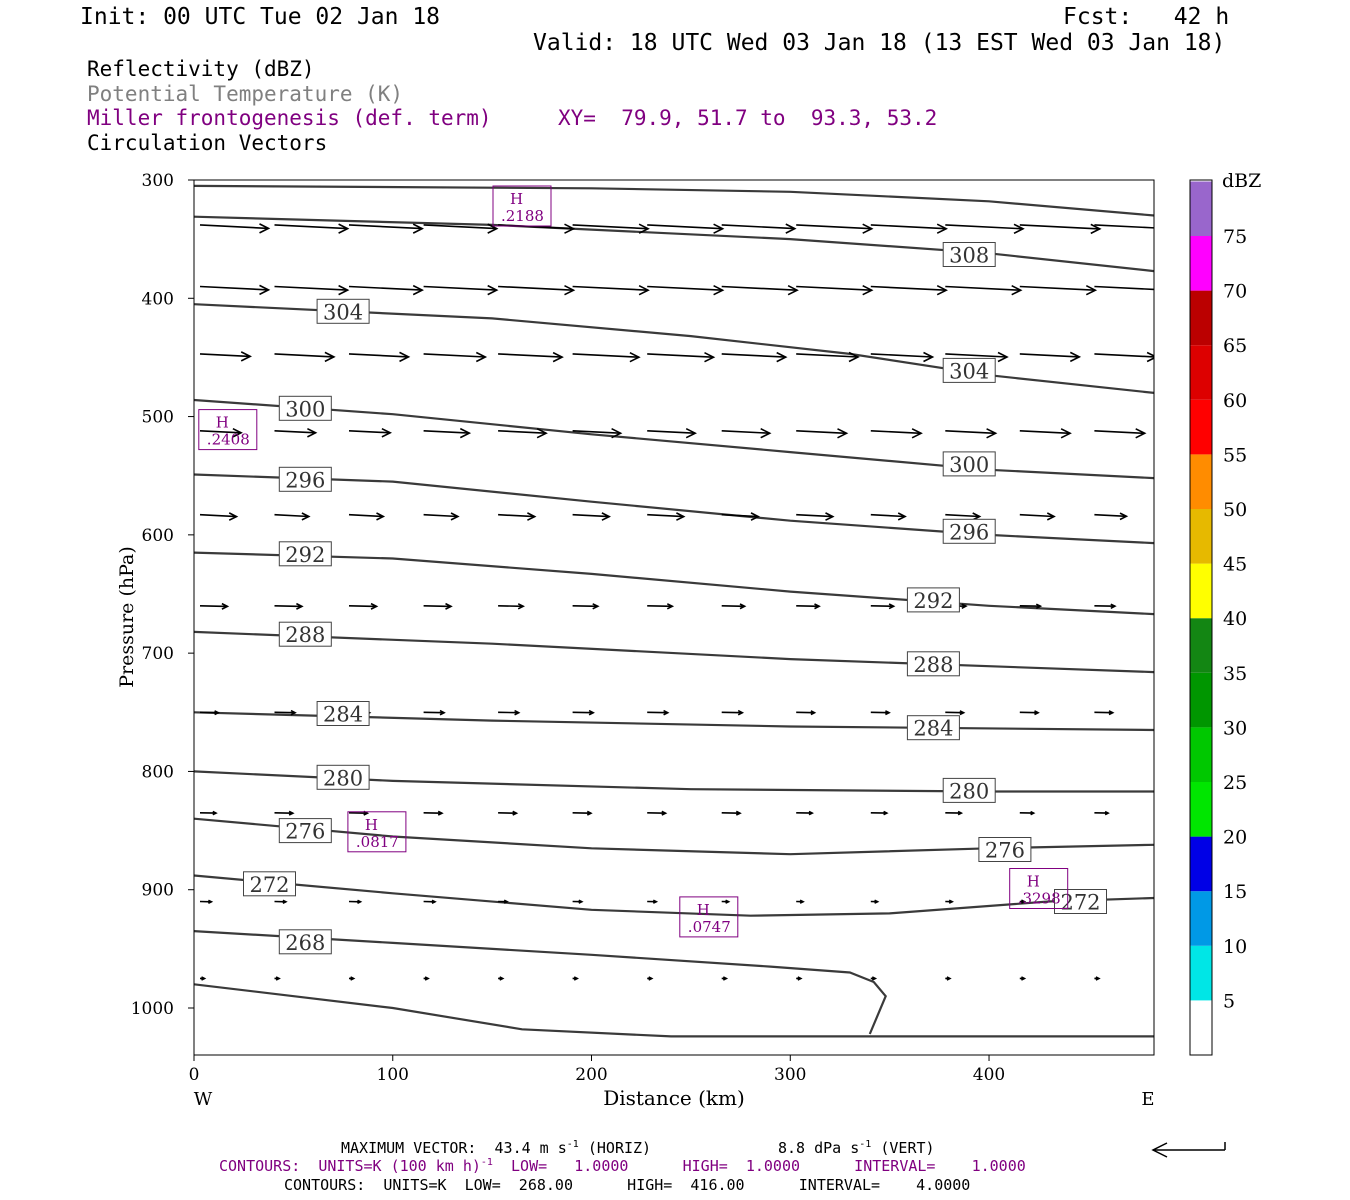  Describe the element at coordinates (305, 635) in the screenshot. I see `theta-label-text: 288` at that location.